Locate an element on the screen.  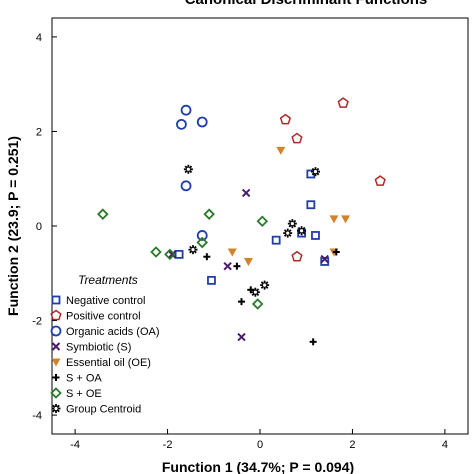
legend-label: S + OA is located at coordinates (84, 379).